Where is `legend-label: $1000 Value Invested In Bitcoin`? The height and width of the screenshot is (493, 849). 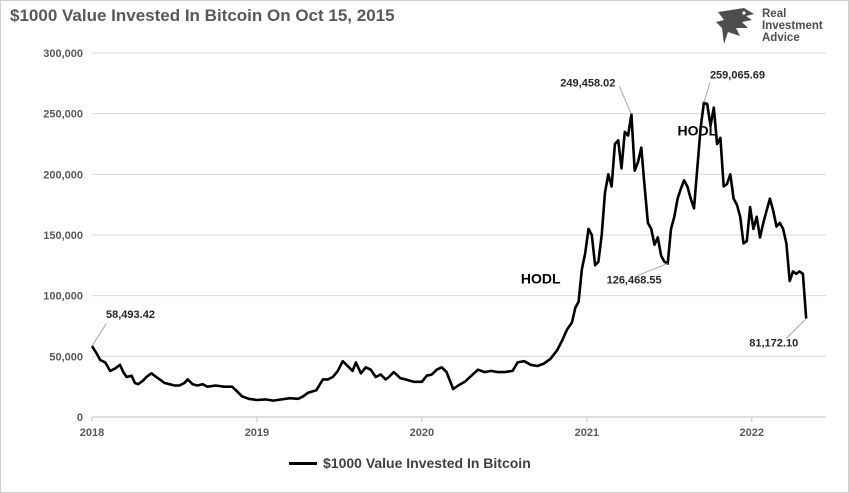 legend-label: $1000 Value Invested In Bitcoin is located at coordinates (427, 463).